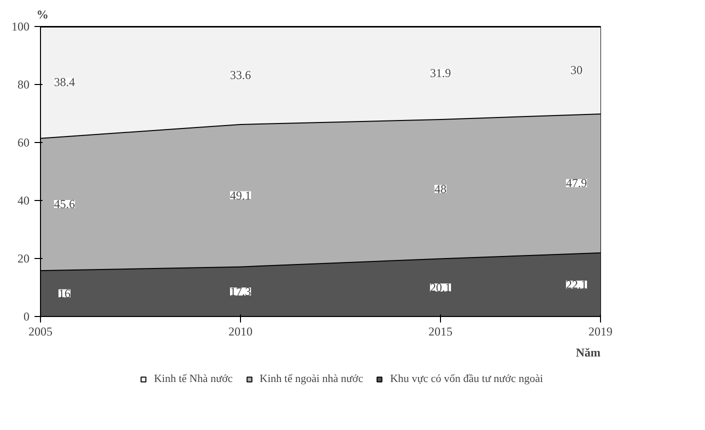  I want to click on legend-label: Kinh tế Nhà nước, so click(193, 379).